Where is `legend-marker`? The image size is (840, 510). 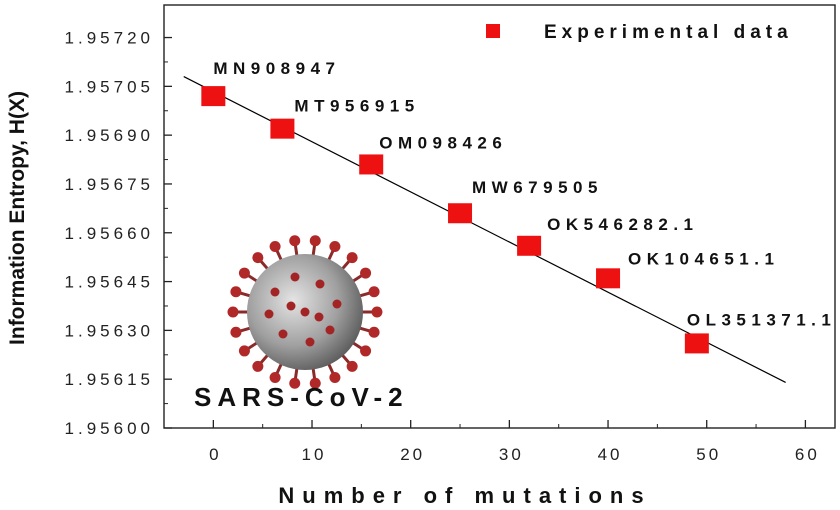
legend-marker is located at coordinates (493, 31).